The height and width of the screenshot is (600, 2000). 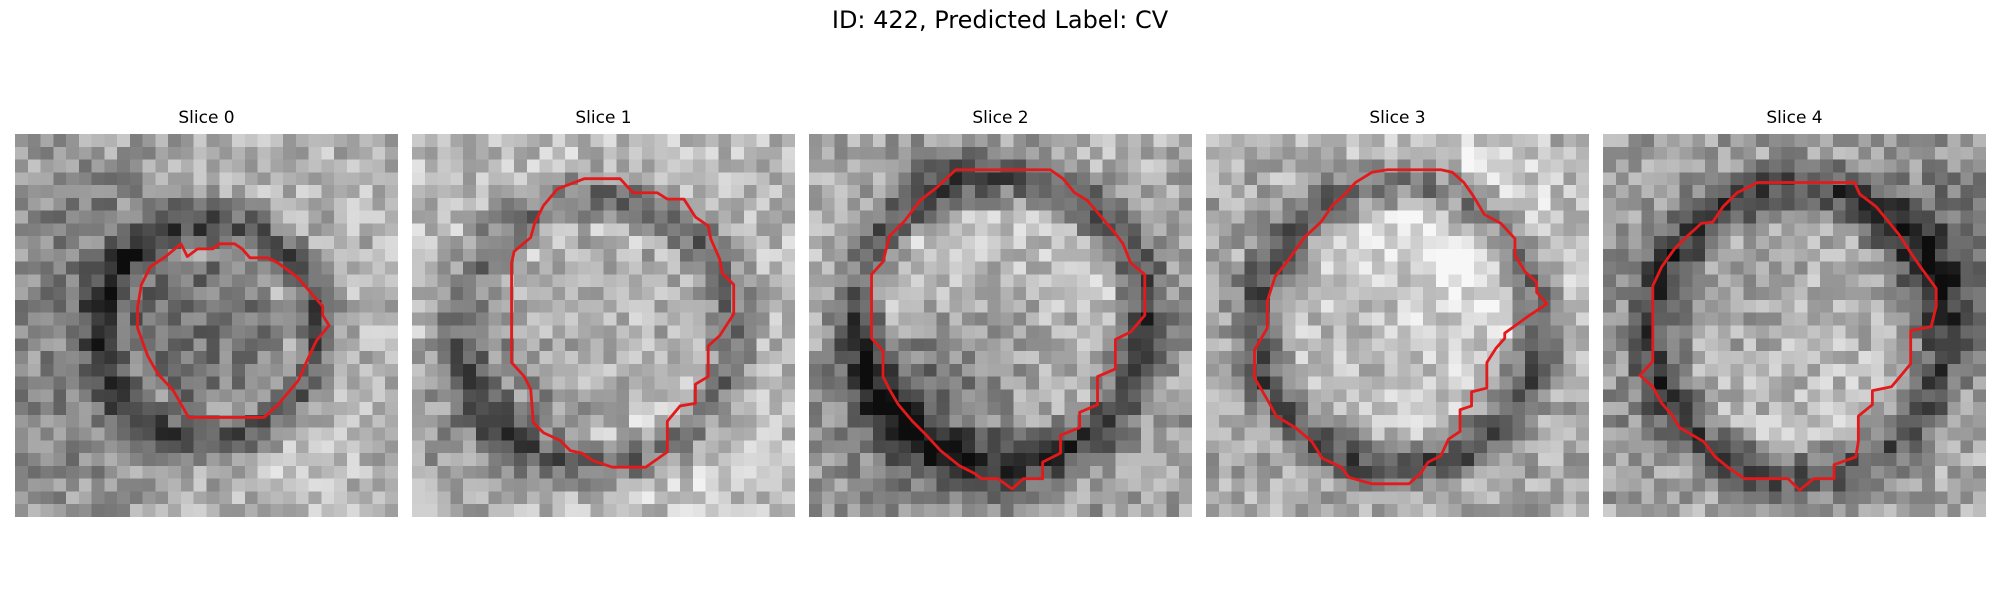 What do you see at coordinates (1397, 118) in the screenshot?
I see `slice-title-3: Slice 3` at bounding box center [1397, 118].